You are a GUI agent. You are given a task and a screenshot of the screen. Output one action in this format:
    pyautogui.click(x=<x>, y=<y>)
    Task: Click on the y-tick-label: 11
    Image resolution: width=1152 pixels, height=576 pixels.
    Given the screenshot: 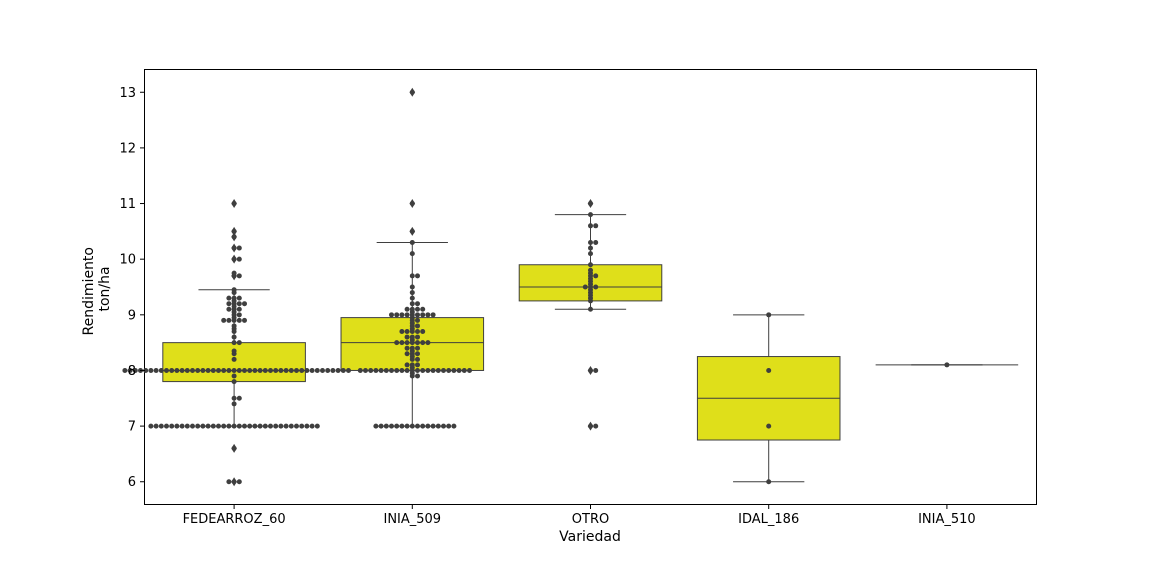 What is the action you would take?
    pyautogui.click(x=127, y=204)
    